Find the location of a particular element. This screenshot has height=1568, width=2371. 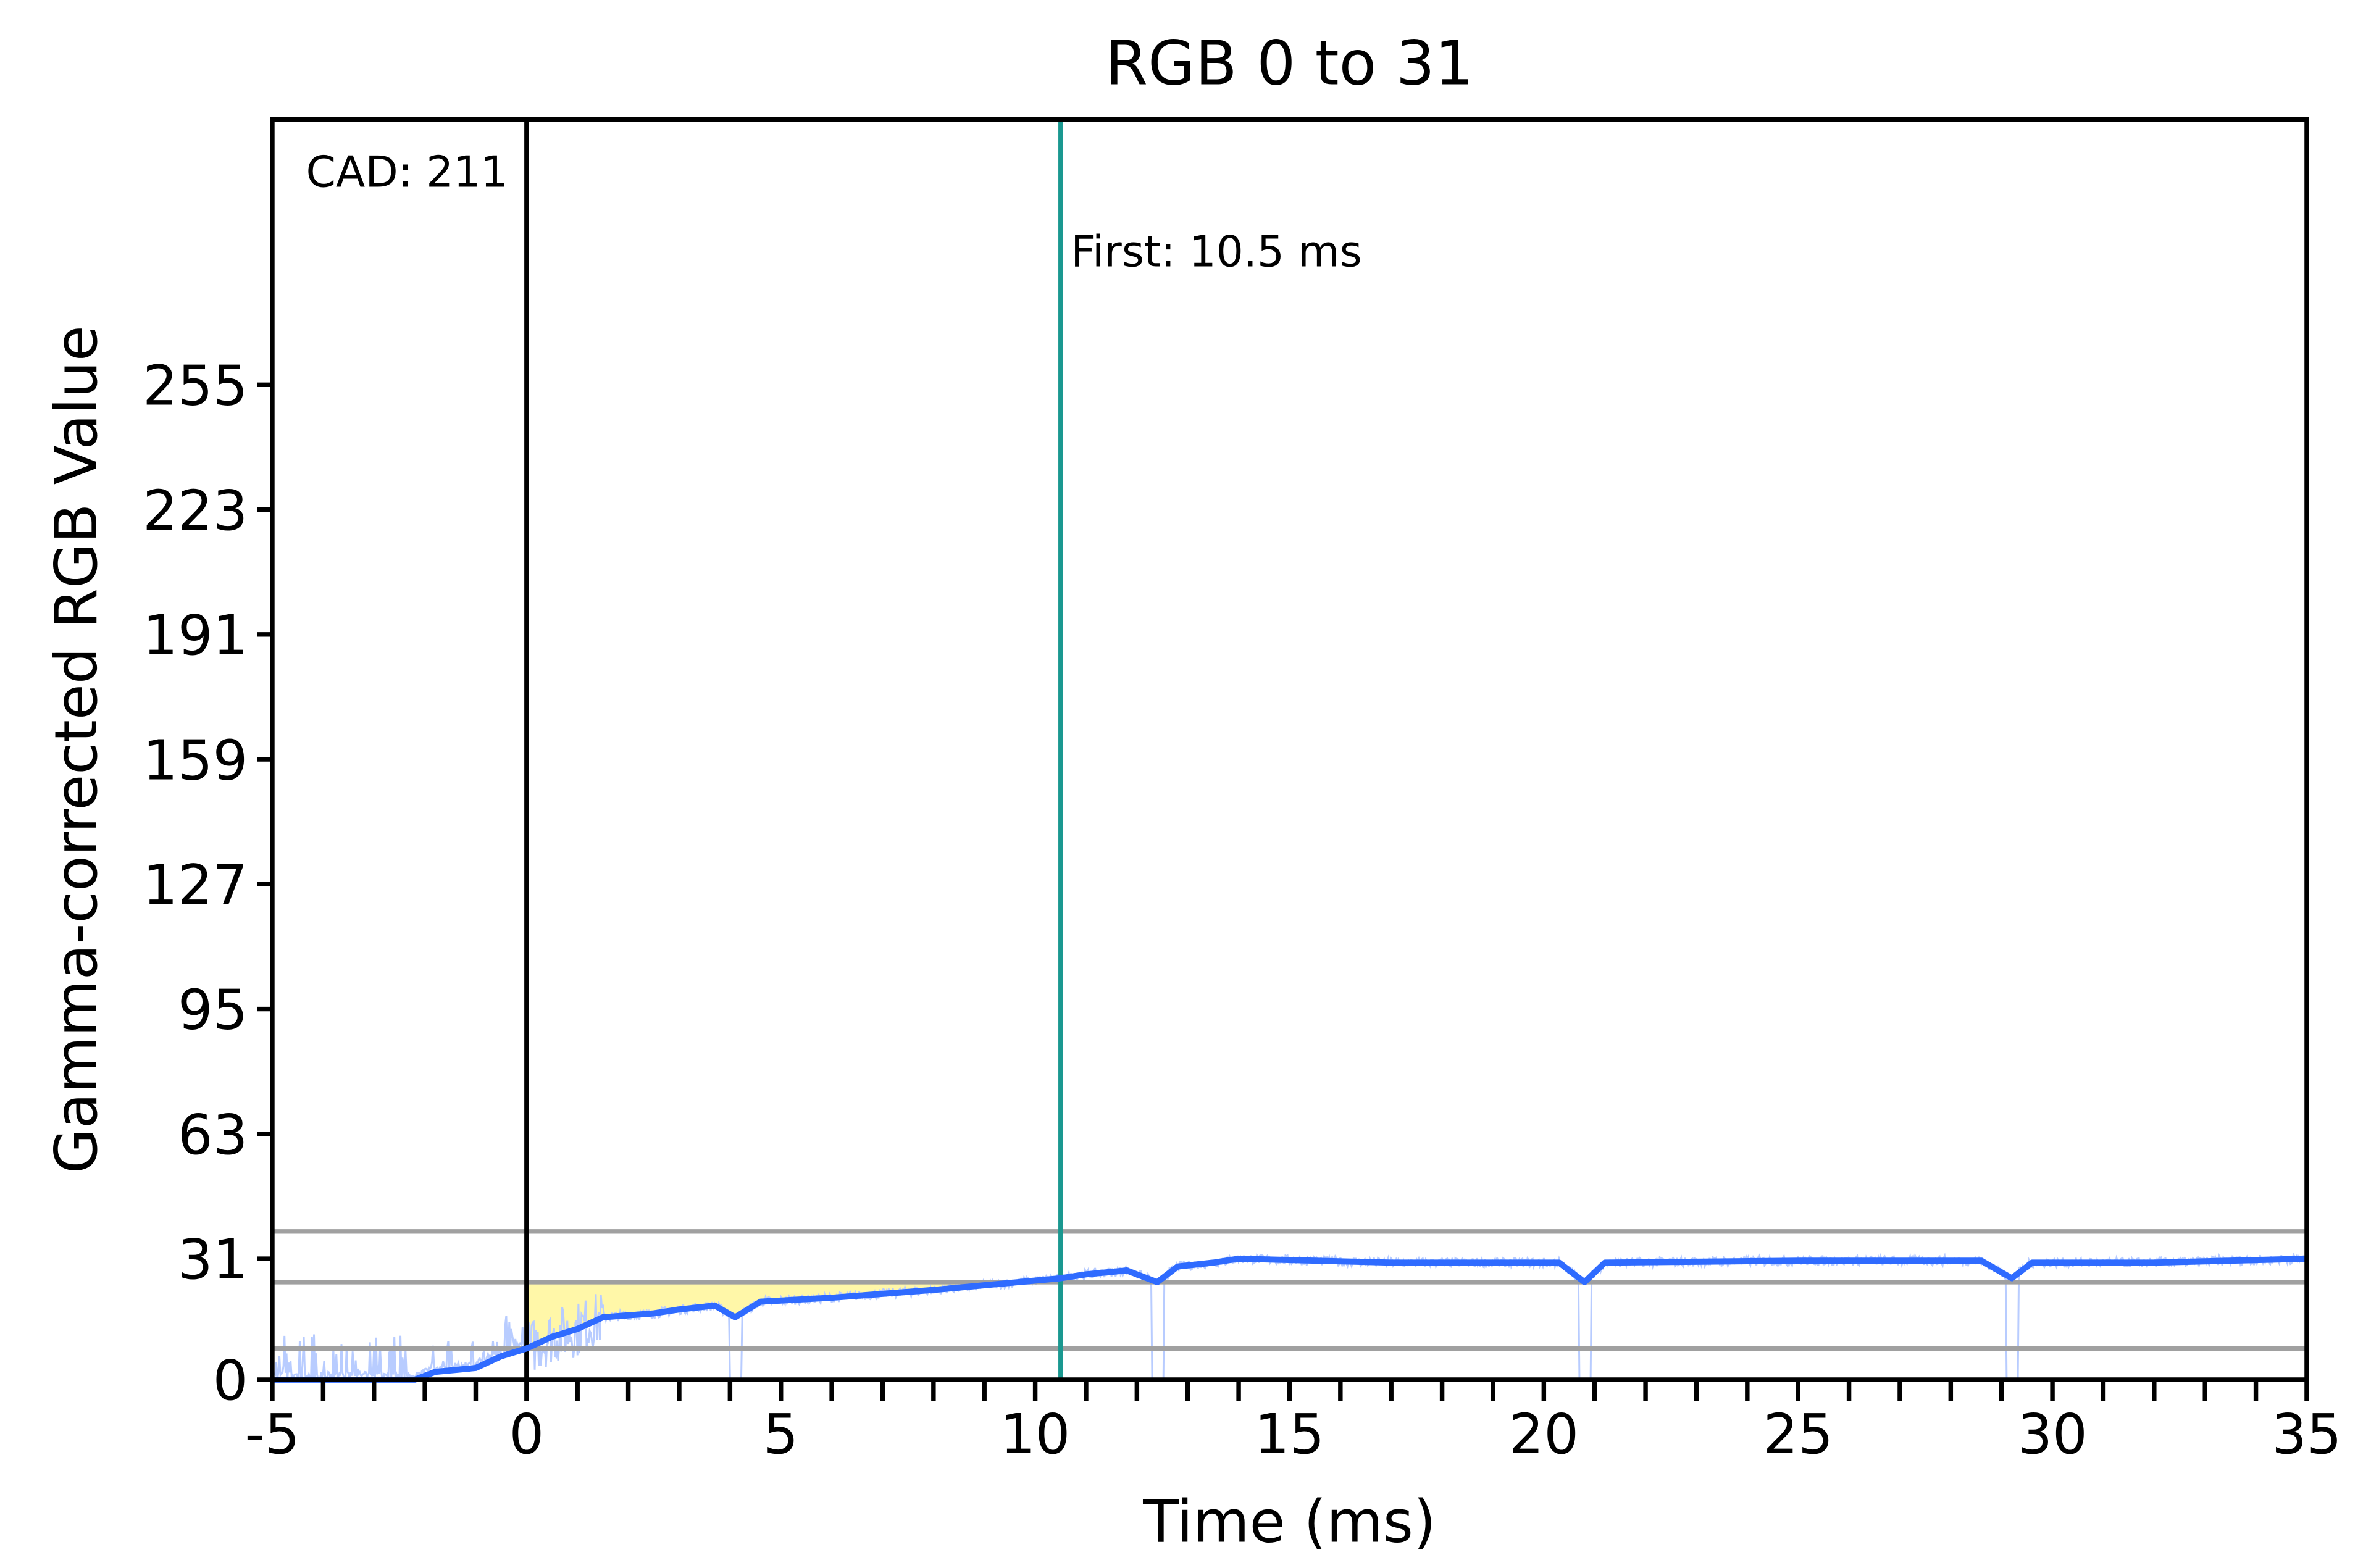

y-tick-label: 127 is located at coordinates (195, 886).